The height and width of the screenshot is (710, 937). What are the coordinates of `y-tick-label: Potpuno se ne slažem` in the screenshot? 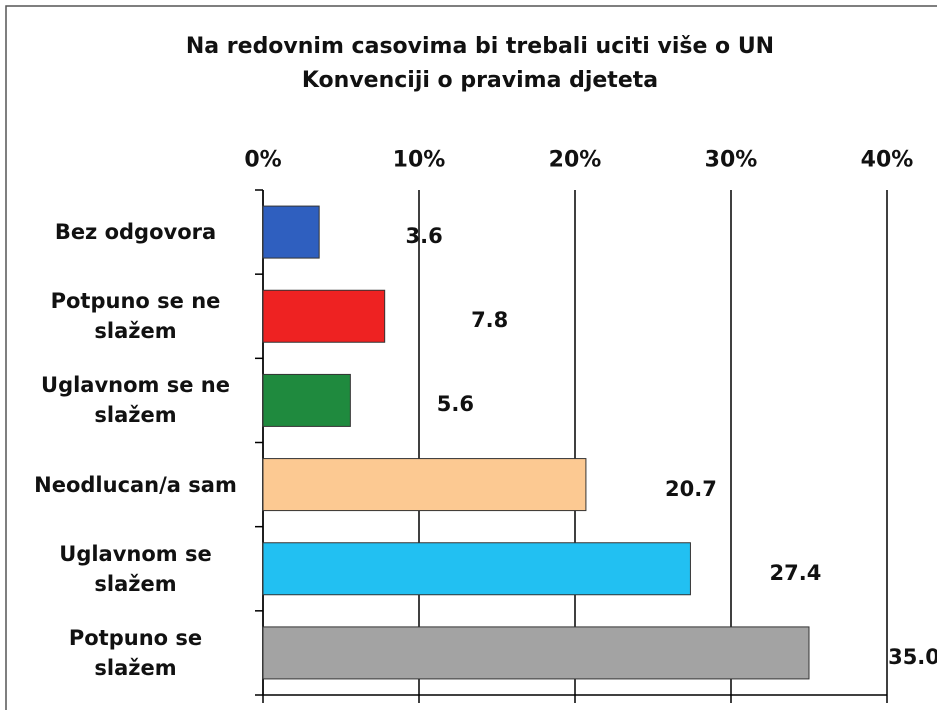 It's located at (135, 316).